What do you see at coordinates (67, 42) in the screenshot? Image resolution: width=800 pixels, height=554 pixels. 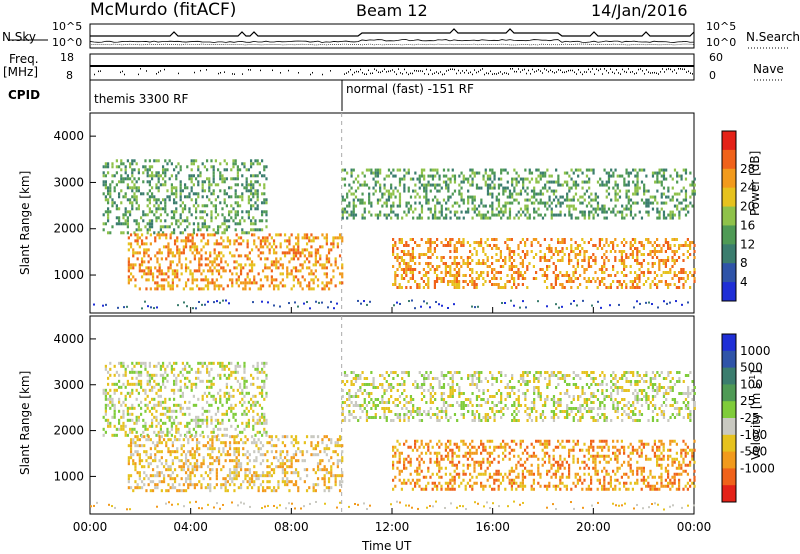 I see `nsky-tick-bottom: 10^0` at bounding box center [67, 42].